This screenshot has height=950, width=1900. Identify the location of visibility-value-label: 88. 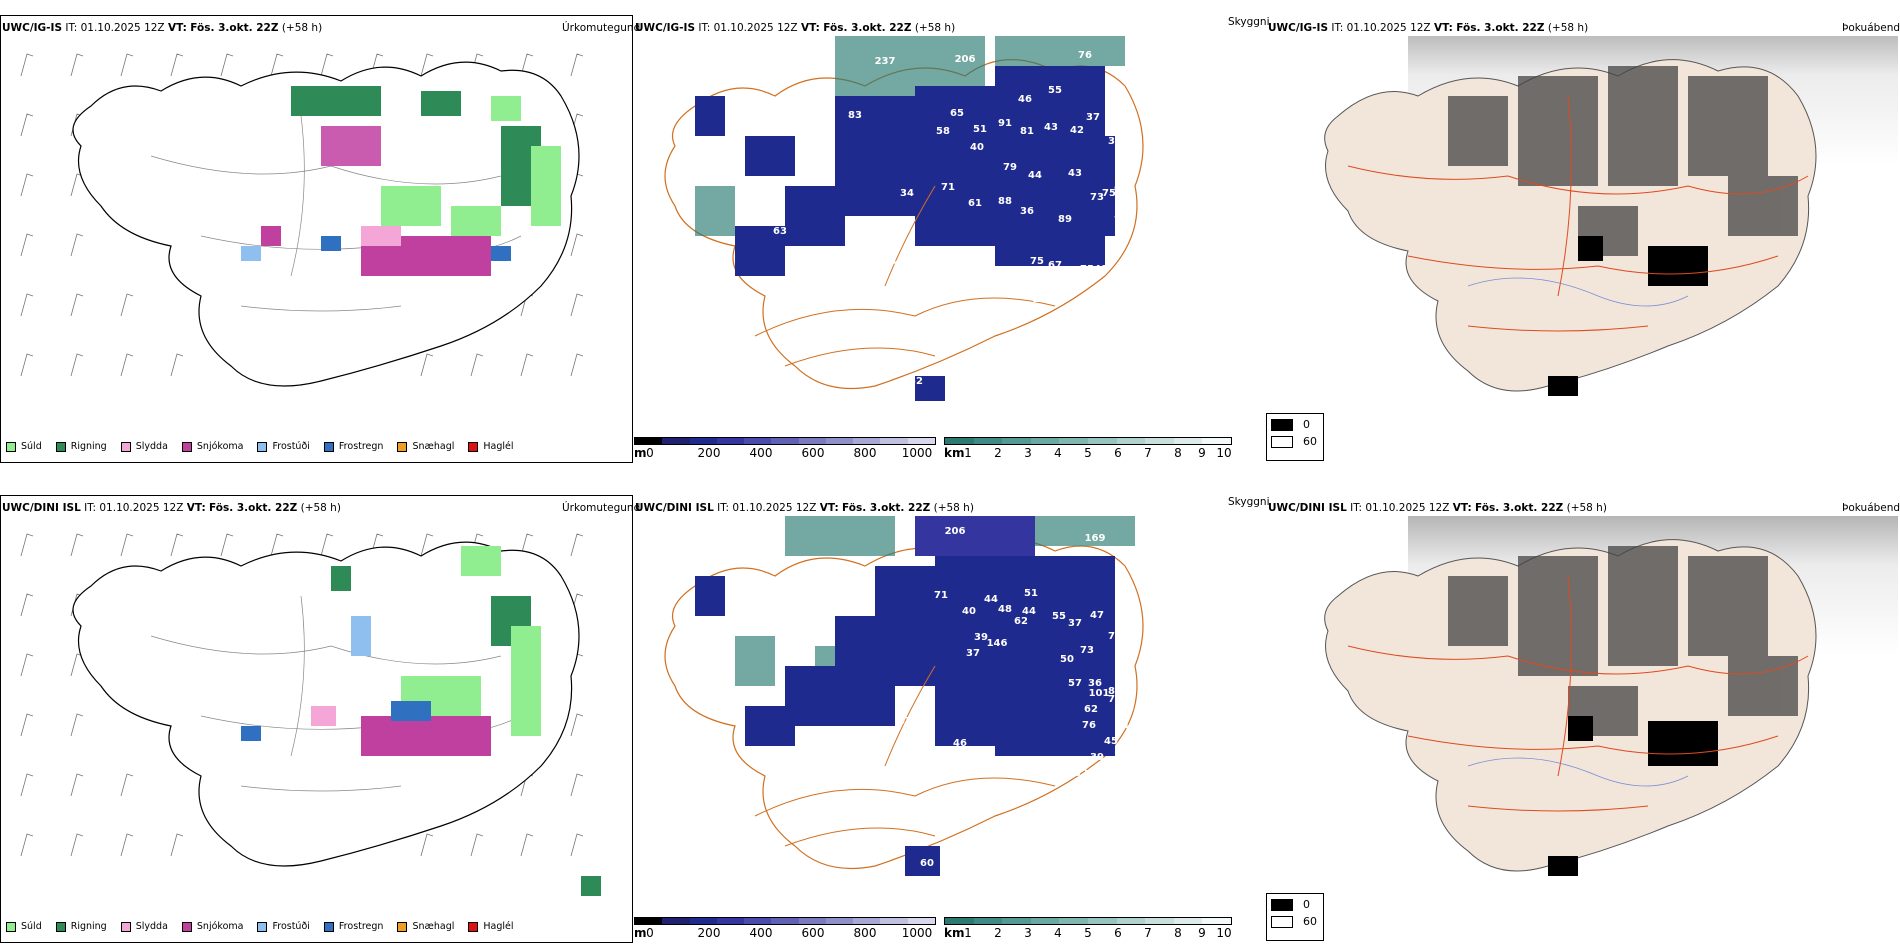
(1005, 201).